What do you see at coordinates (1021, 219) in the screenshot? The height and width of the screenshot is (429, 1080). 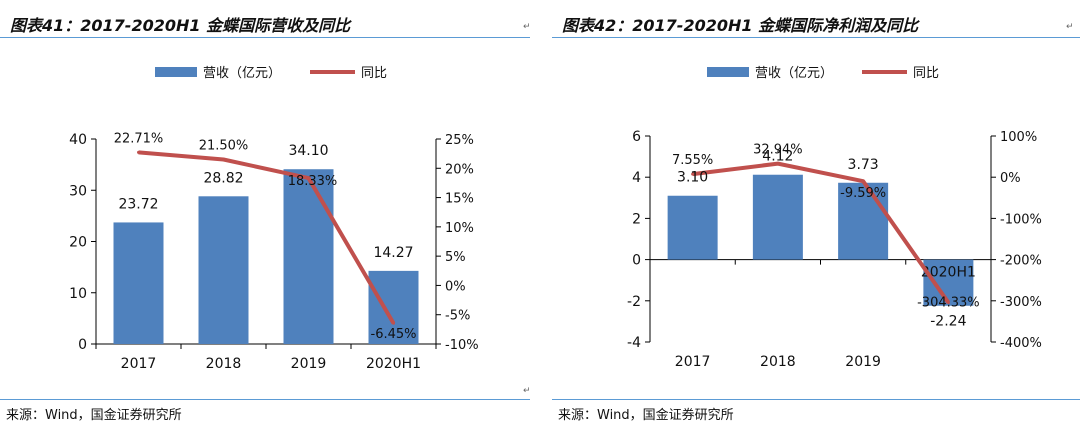 I see `y-tick-label-right: -100%` at bounding box center [1021, 219].